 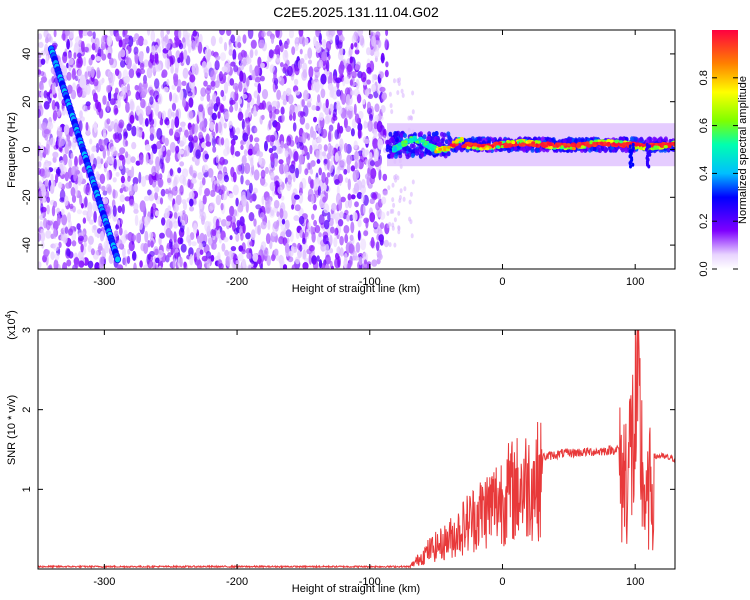 I want to click on snr-y-tick-label: 3, so click(x=27, y=330).